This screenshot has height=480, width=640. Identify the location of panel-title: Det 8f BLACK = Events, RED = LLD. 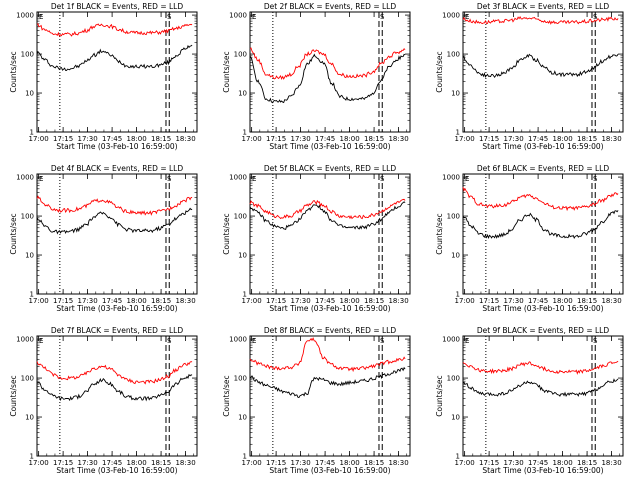
(330, 330).